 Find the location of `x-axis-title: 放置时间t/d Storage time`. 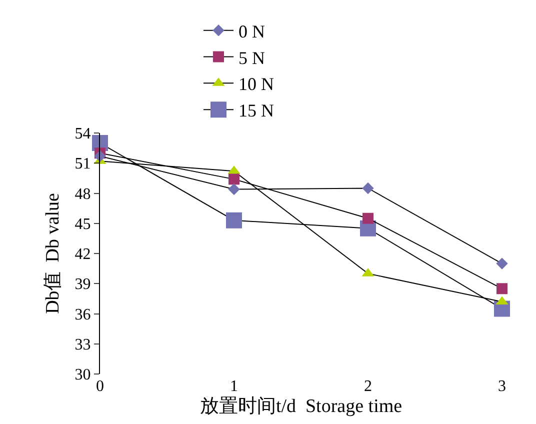

x-axis-title: 放置时间t/d Storage time is located at coordinates (301, 406).